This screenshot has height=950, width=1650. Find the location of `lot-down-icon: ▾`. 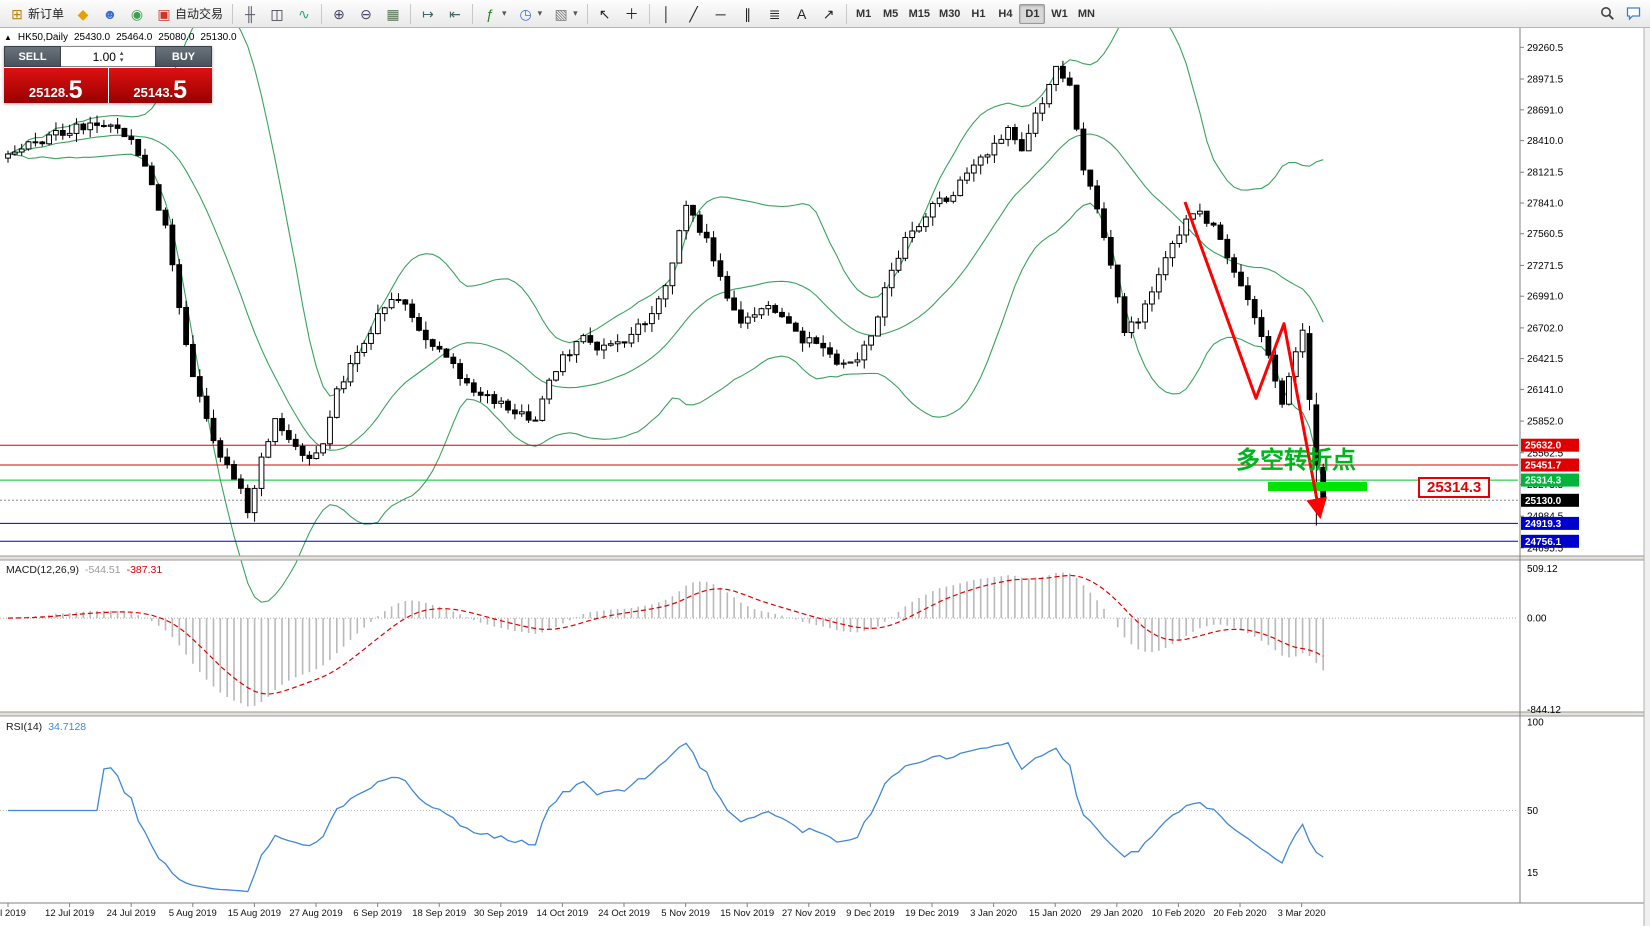

lot-down-icon: ▾ is located at coordinates (121, 60).